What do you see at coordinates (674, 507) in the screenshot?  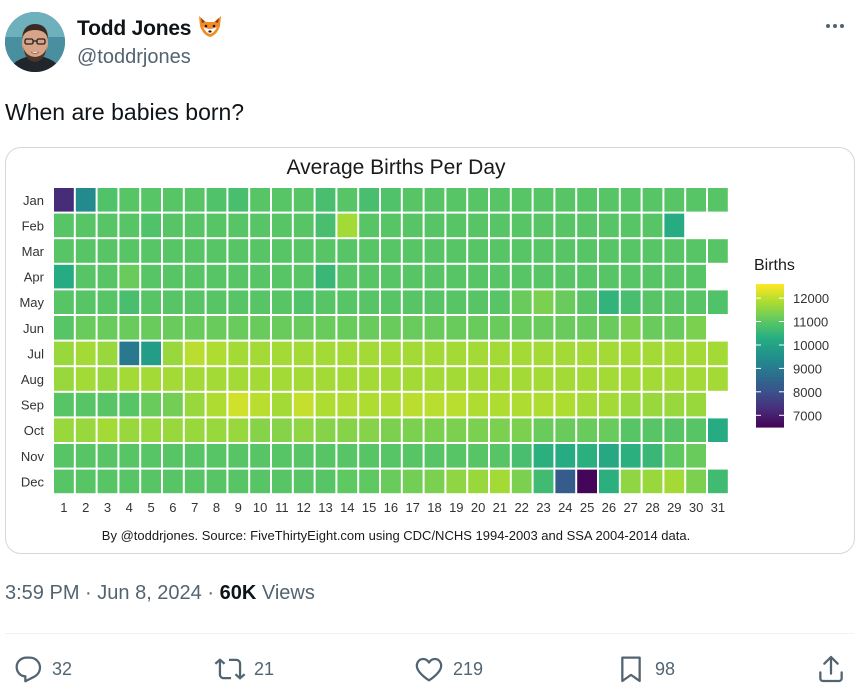 I see `x-tick-label: 29` at bounding box center [674, 507].